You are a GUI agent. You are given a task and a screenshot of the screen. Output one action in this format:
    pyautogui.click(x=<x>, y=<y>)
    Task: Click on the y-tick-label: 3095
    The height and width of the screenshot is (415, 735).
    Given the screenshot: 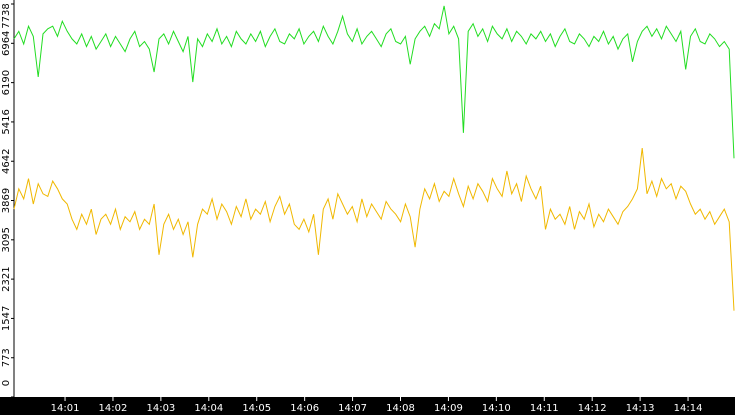 What is the action you would take?
    pyautogui.click(x=6, y=239)
    